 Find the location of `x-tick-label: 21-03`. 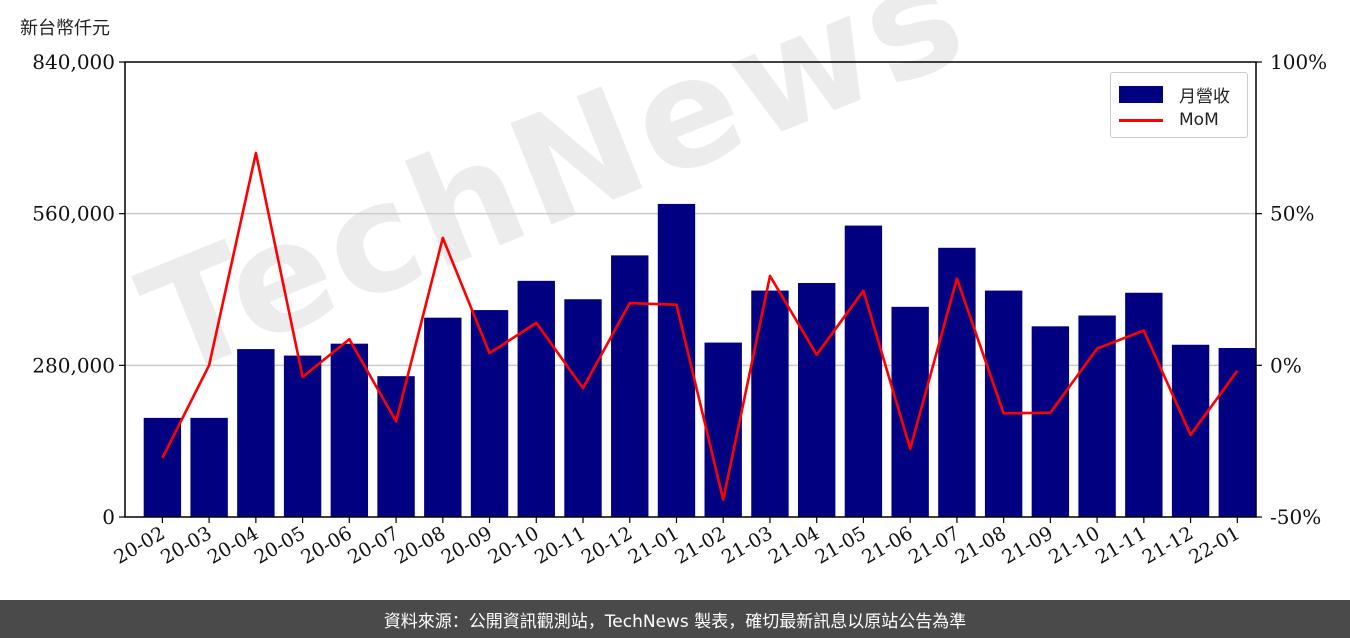

x-tick-label: 21-03 is located at coordinates (747, 545).